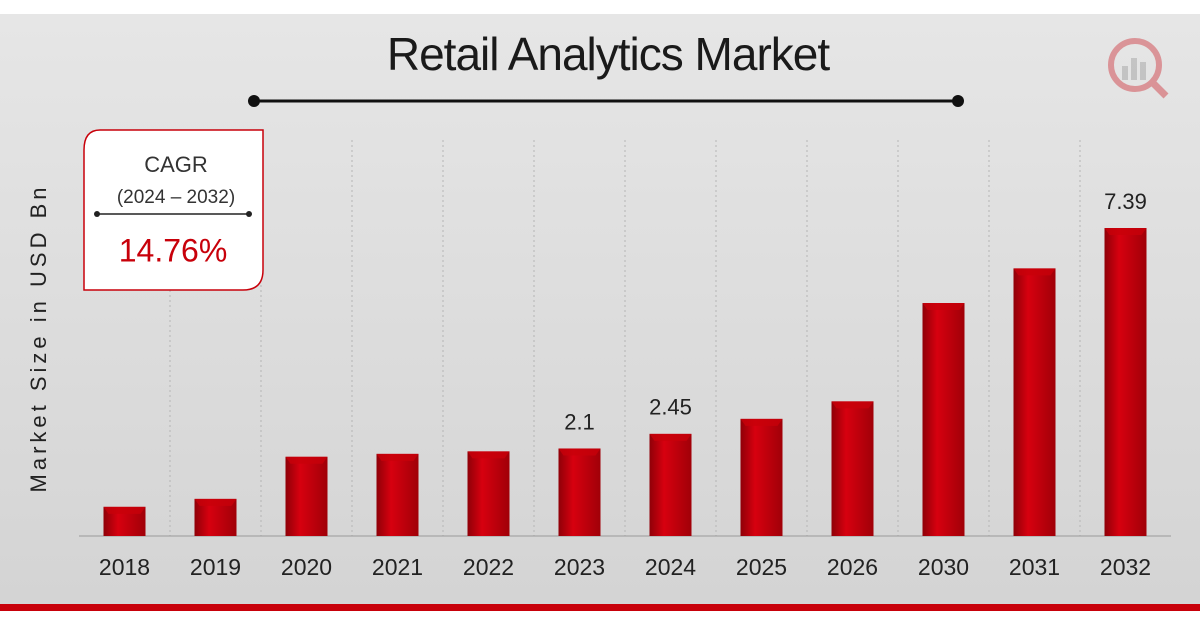  What do you see at coordinates (397, 567) in the screenshot?
I see `x-tick-label: 2021` at bounding box center [397, 567].